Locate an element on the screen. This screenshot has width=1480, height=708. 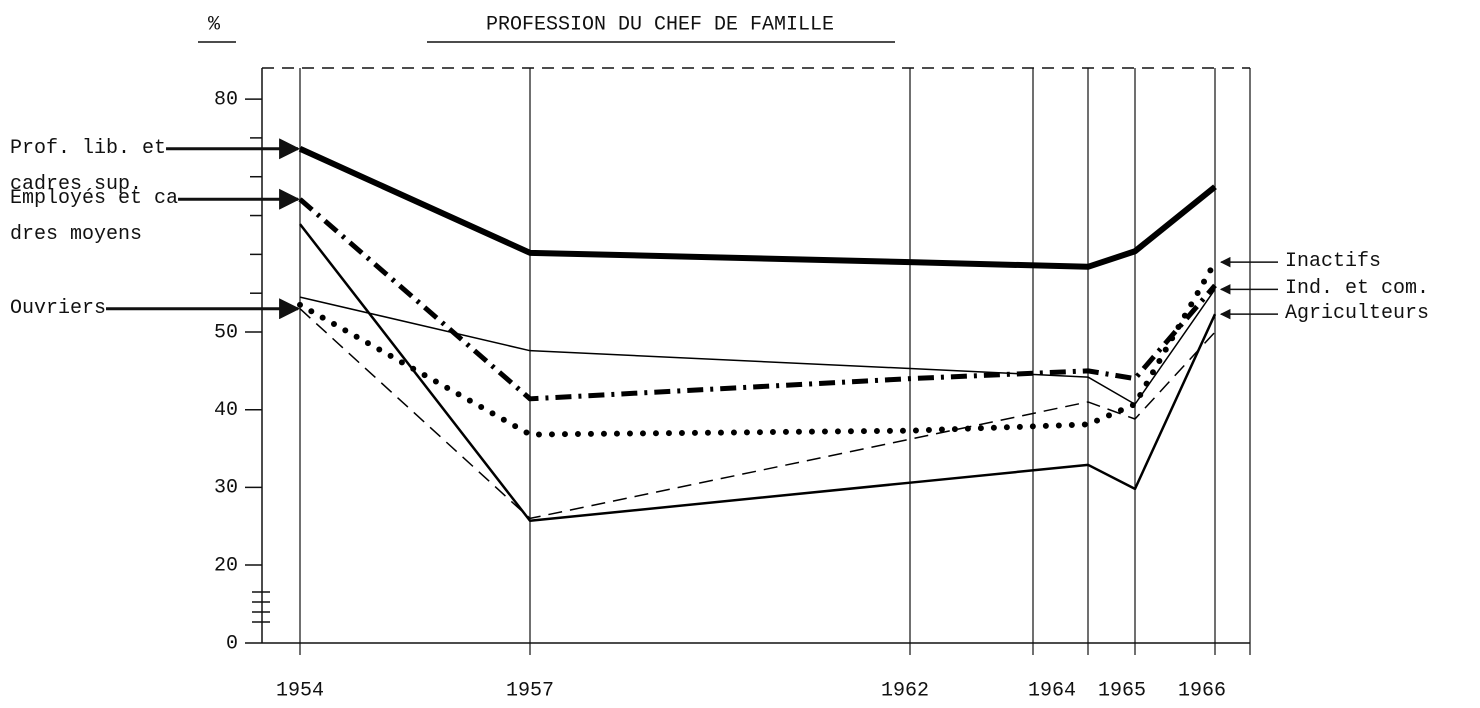
y-axis-label: % is located at coordinates (214, 24).